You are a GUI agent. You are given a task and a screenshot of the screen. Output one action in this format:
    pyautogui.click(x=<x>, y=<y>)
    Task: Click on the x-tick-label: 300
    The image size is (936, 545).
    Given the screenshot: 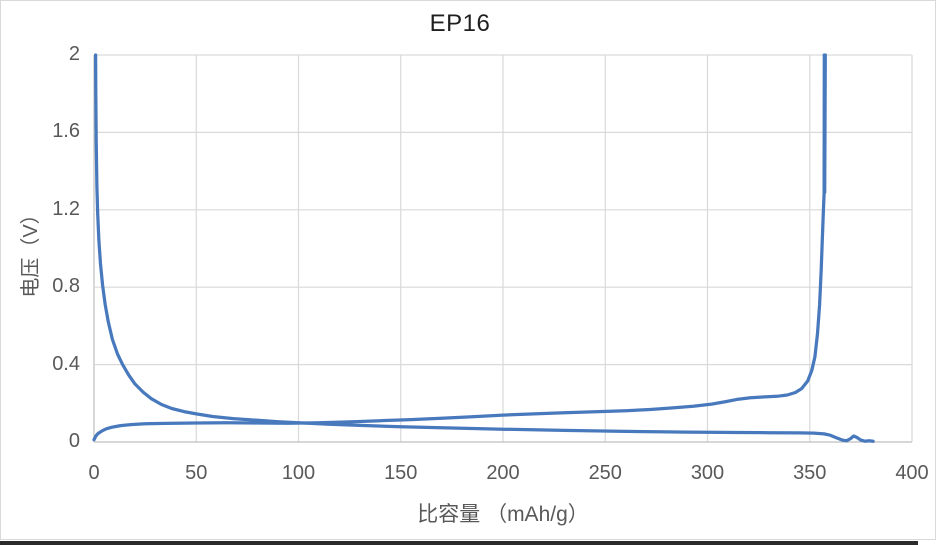 What is the action you would take?
    pyautogui.click(x=707, y=473)
    